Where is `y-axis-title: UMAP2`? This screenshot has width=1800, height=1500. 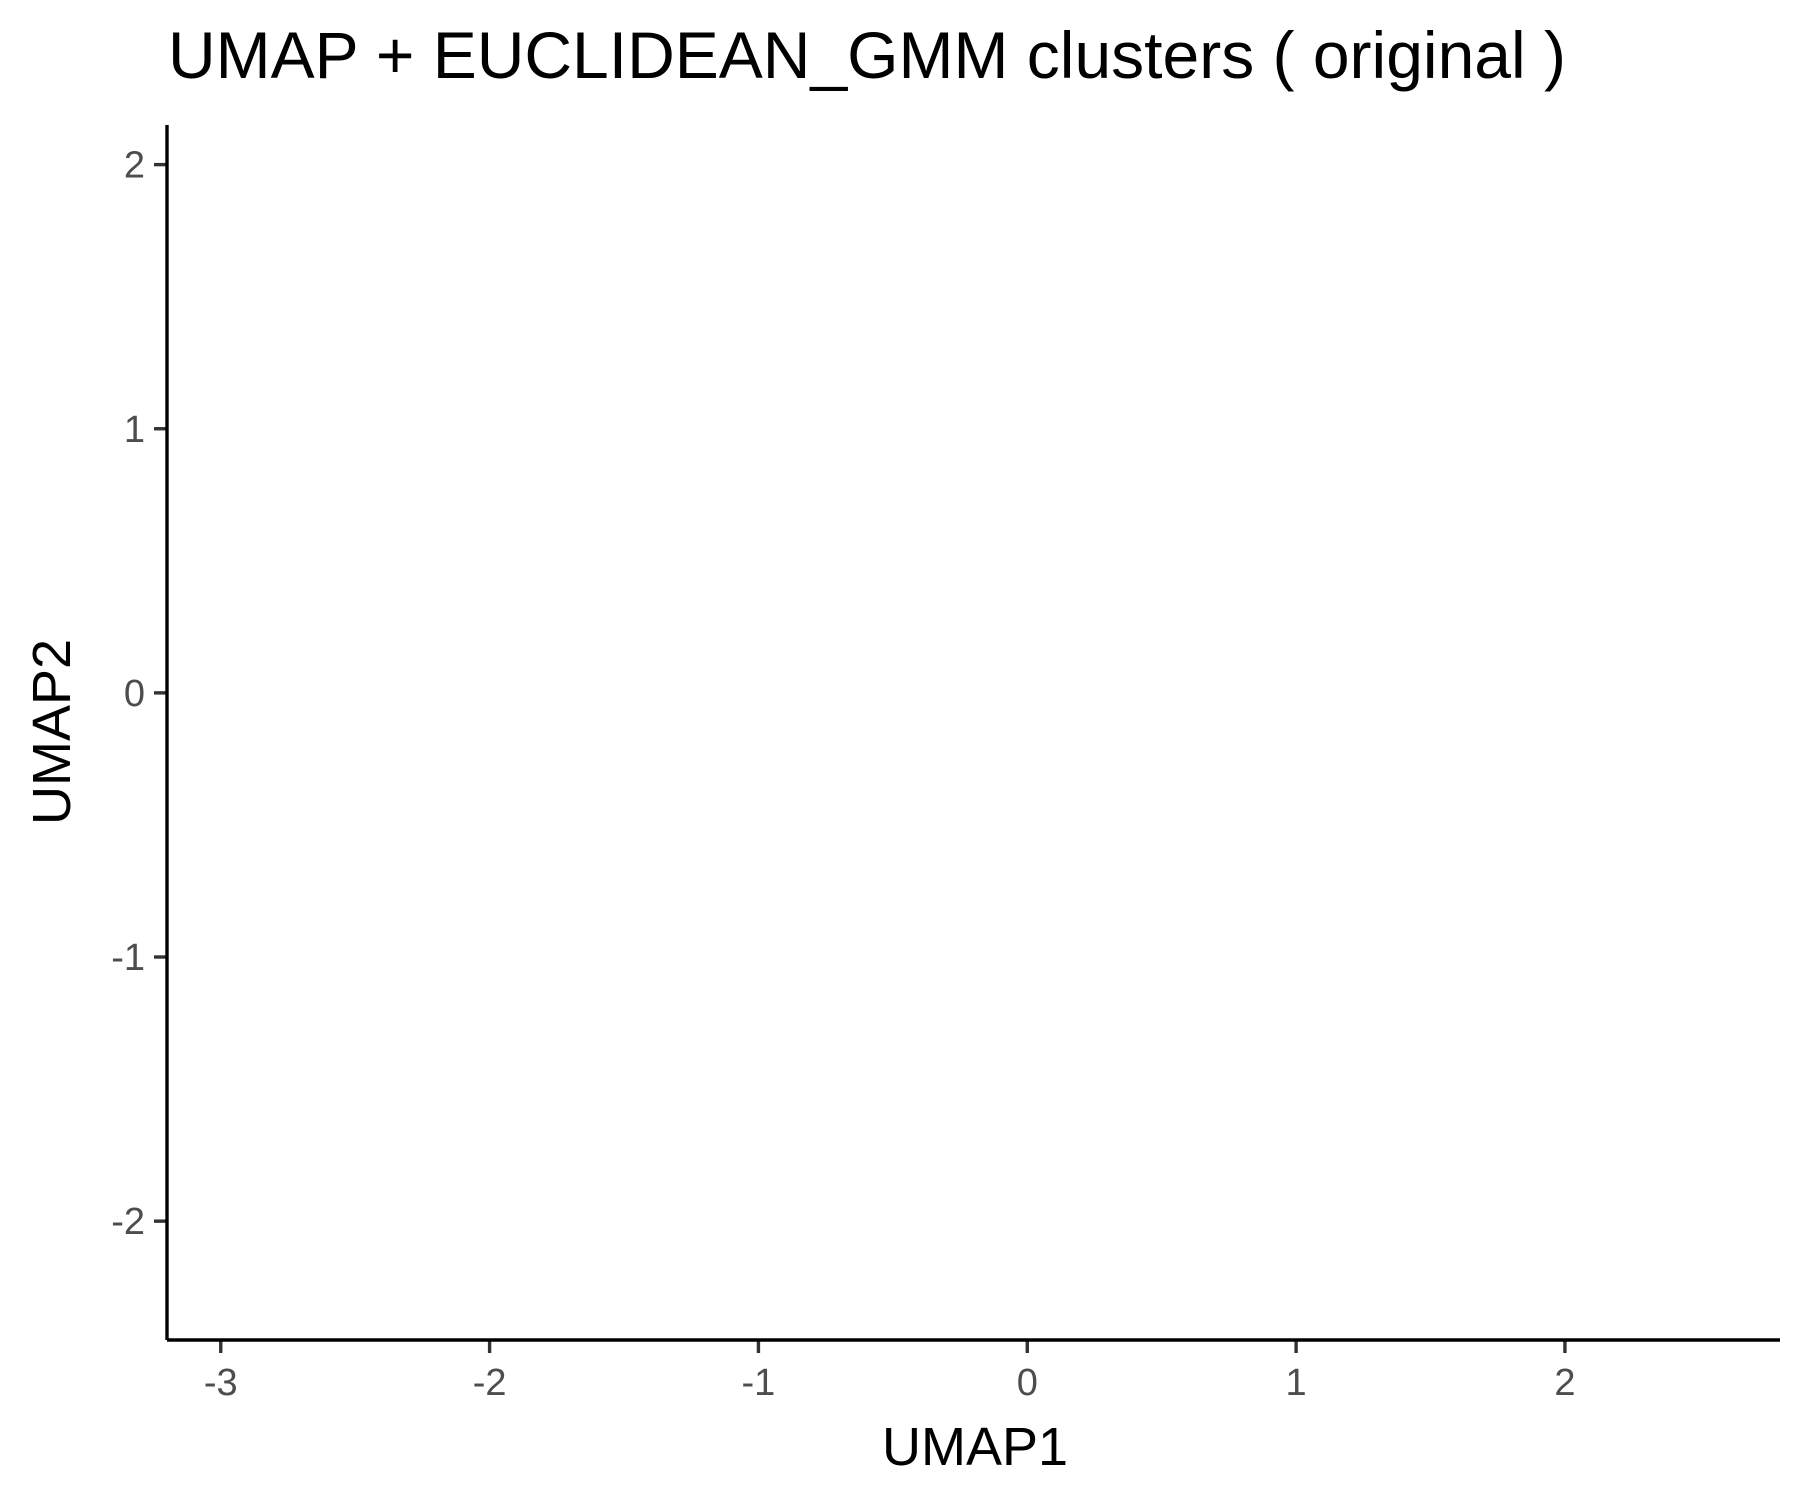
y-axis-title: UMAP2 is located at coordinates (52, 732).